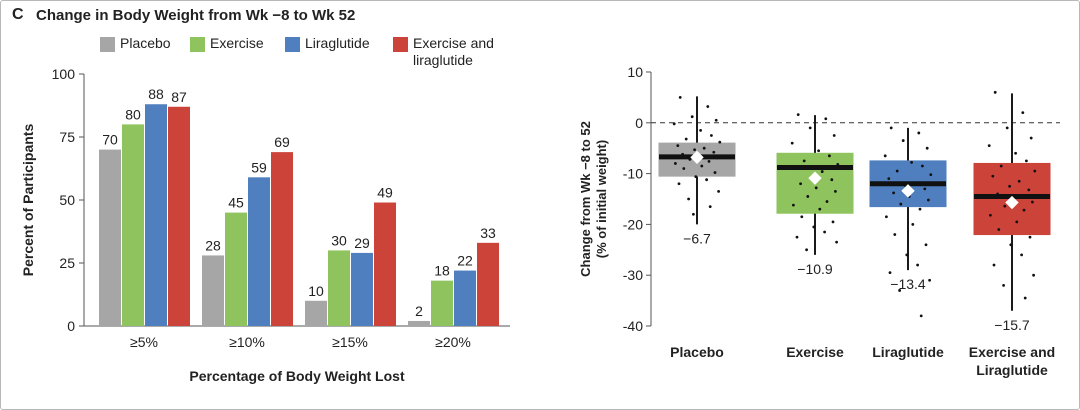  I want to click on mean-value-label: −6.7, so click(697, 238).